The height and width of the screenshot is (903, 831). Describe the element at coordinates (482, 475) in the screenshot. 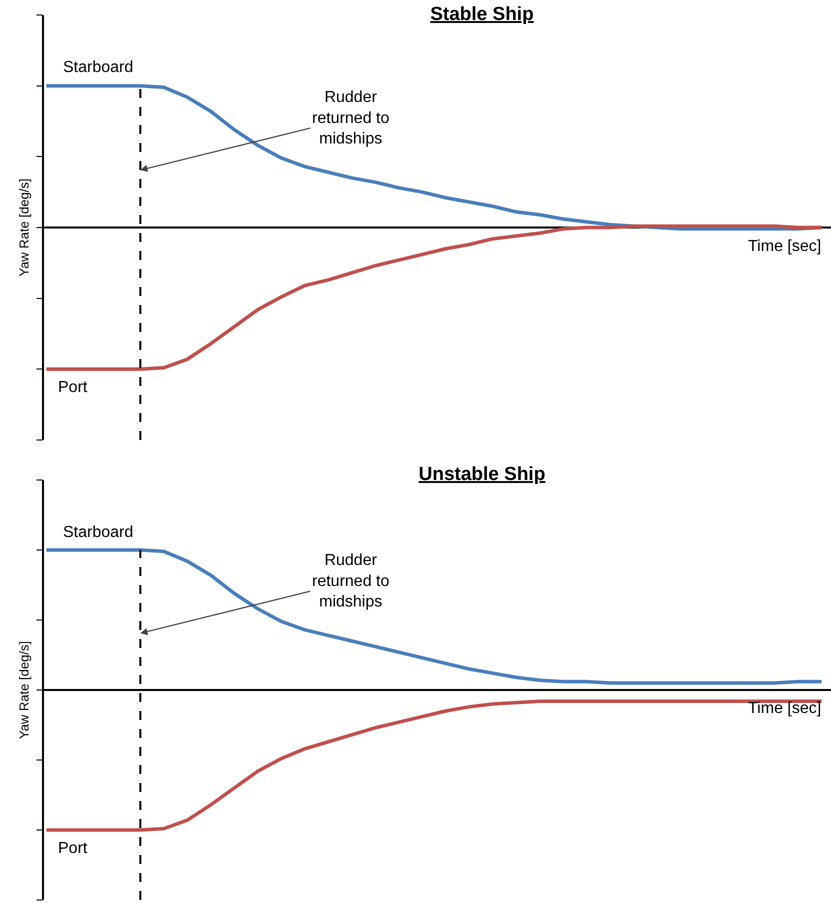

I see `chart-title: Unstable Ship` at that location.